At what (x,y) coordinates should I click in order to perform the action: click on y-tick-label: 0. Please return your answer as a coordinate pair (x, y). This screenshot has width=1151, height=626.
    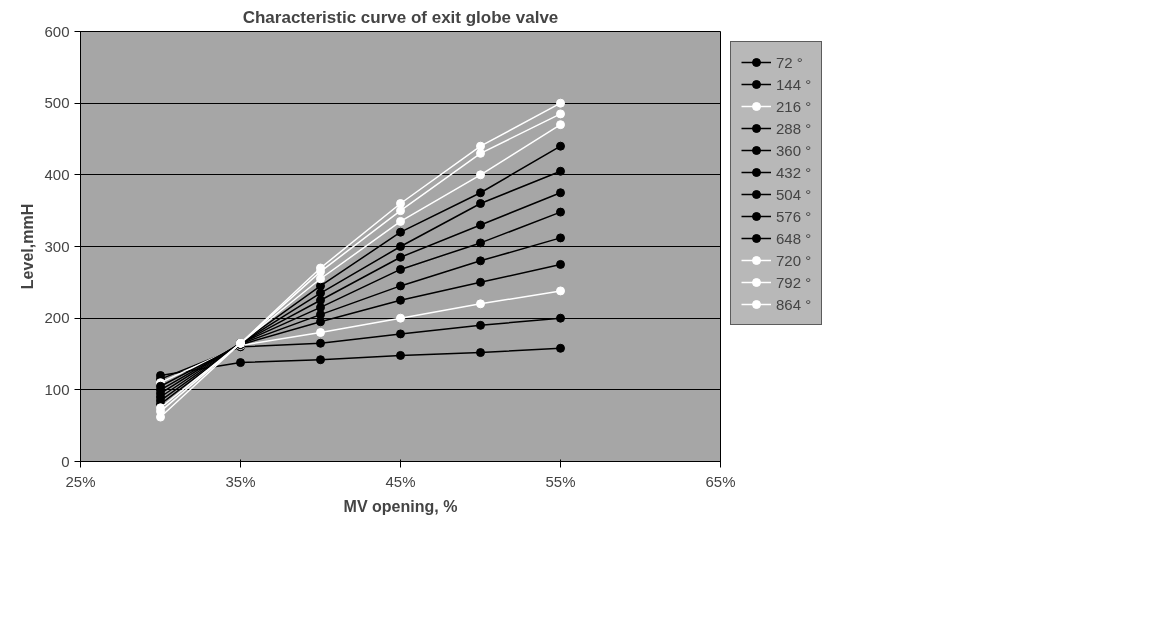
    Looking at the image, I should click on (65, 461).